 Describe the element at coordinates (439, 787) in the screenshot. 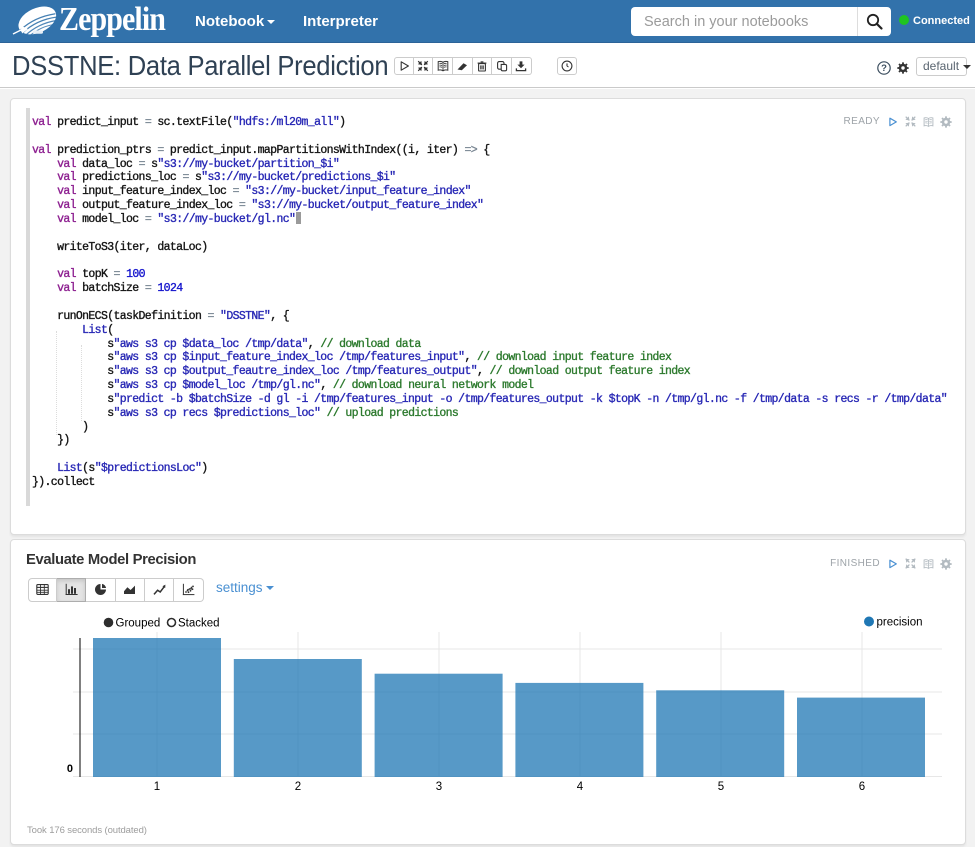

I see `svg-text: 3` at that location.